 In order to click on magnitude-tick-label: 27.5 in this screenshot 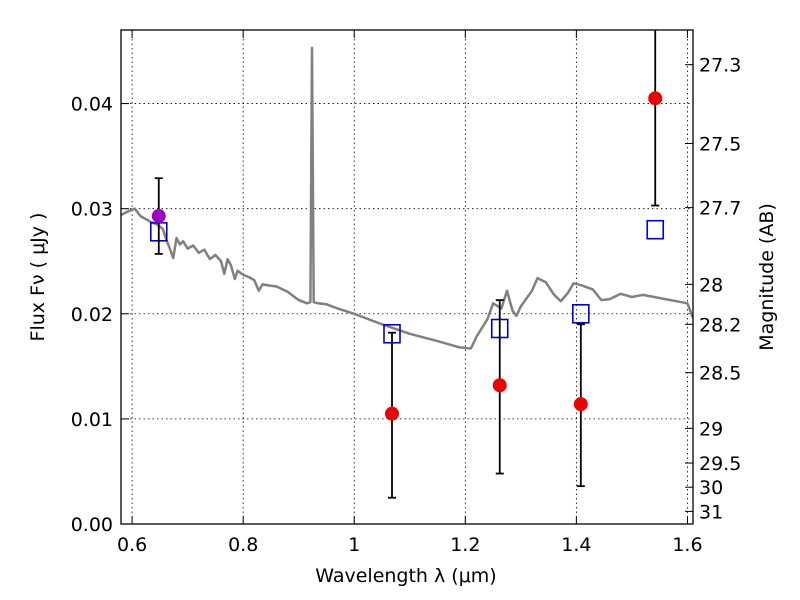, I will do `click(720, 145)`.